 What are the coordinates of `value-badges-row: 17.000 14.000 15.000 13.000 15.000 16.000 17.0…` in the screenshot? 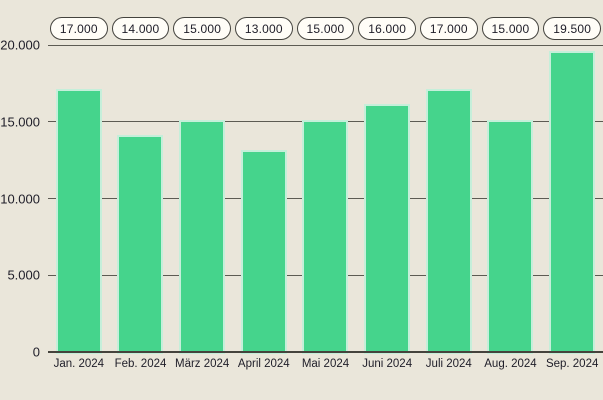 It's located at (325, 28).